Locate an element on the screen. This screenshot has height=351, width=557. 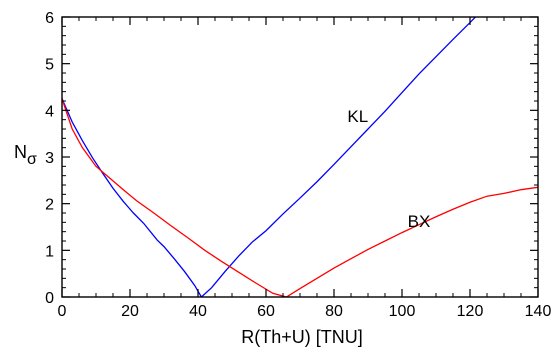
x-tick-label: 140 is located at coordinates (538, 311).